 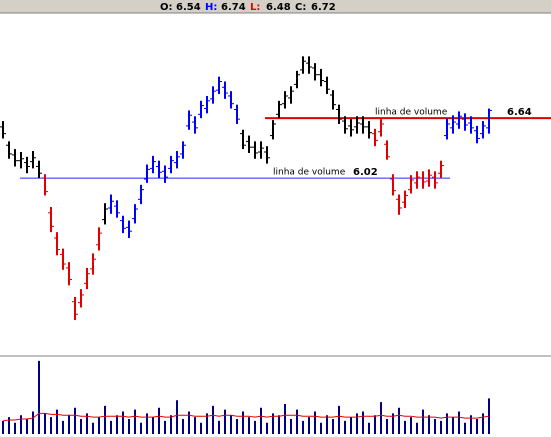 I want to click on volume-average, so click(x=246, y=417).